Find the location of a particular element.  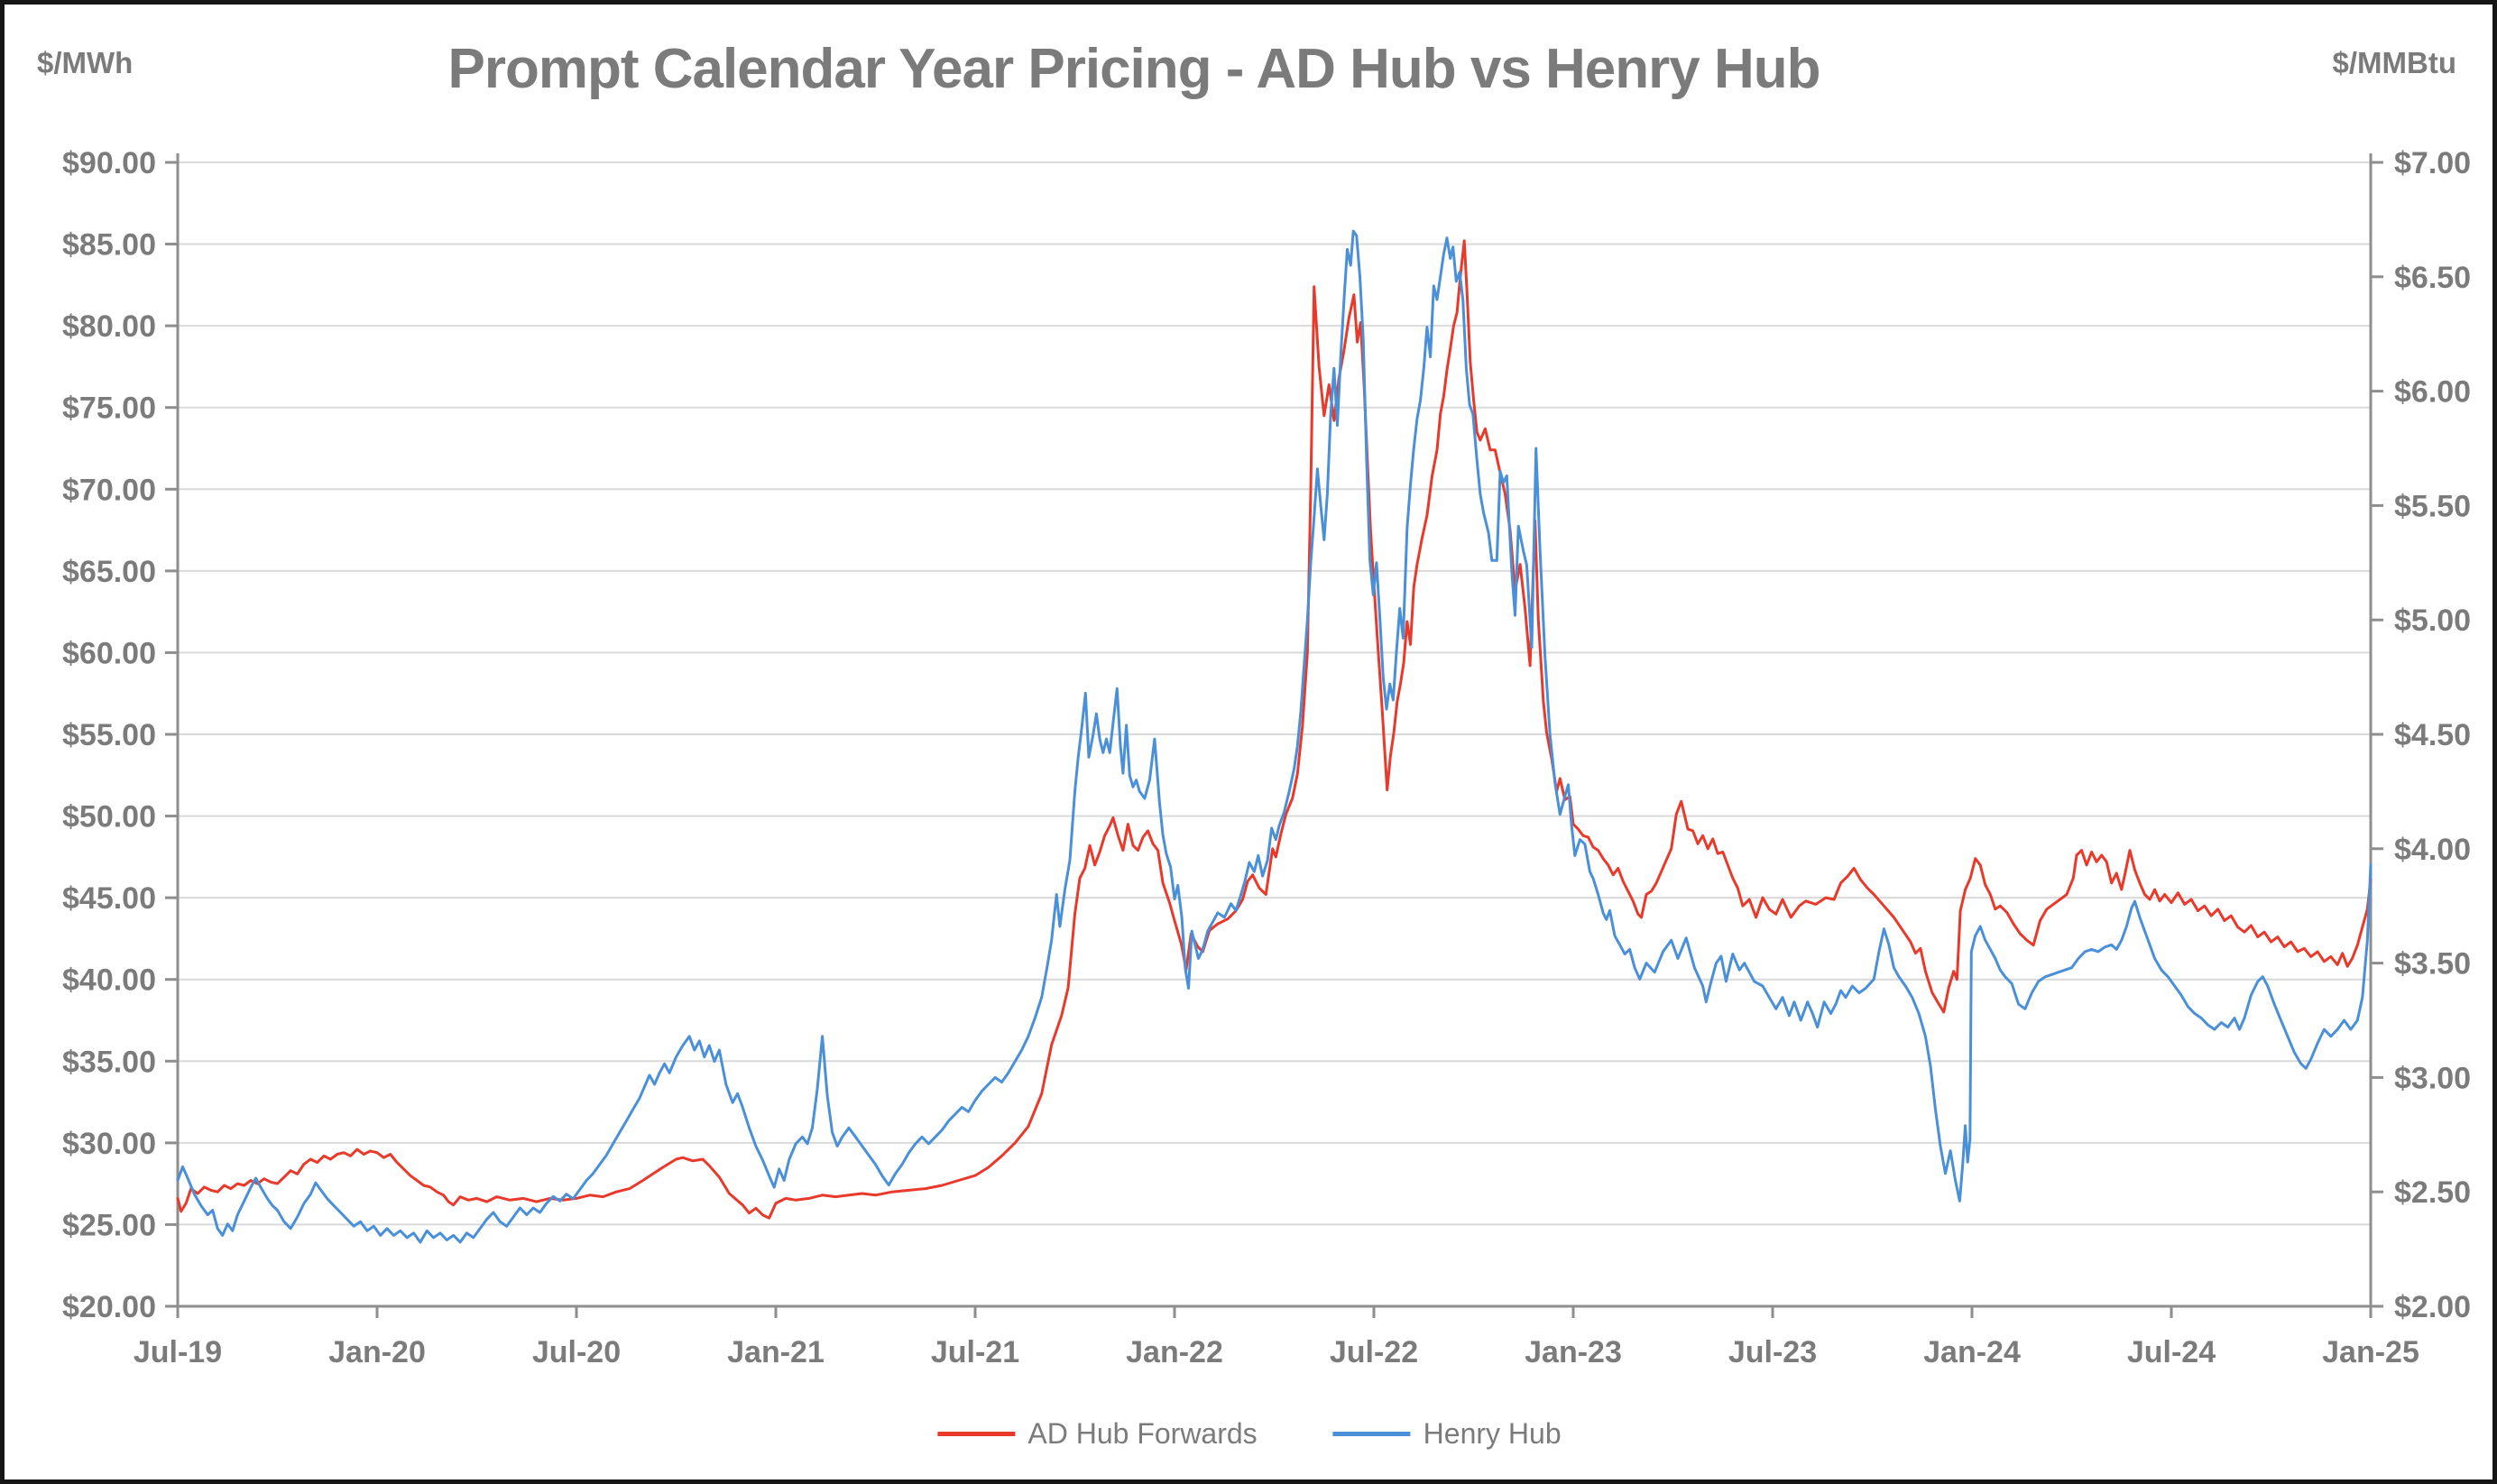

x-axis-tick-label: Jan-22 is located at coordinates (1175, 1352).